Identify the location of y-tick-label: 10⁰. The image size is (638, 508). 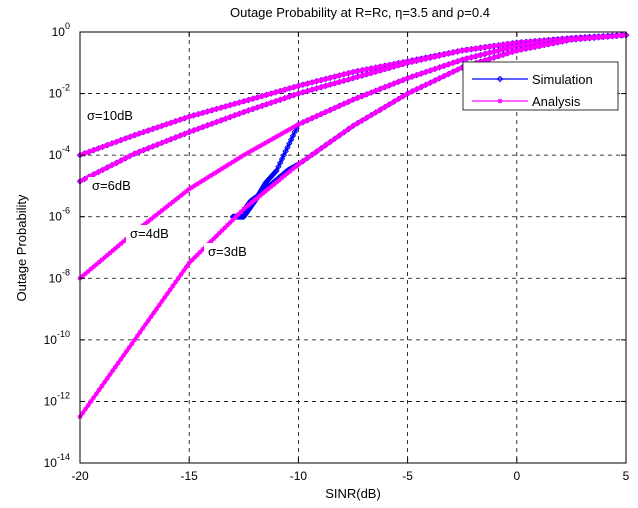
(61, 30).